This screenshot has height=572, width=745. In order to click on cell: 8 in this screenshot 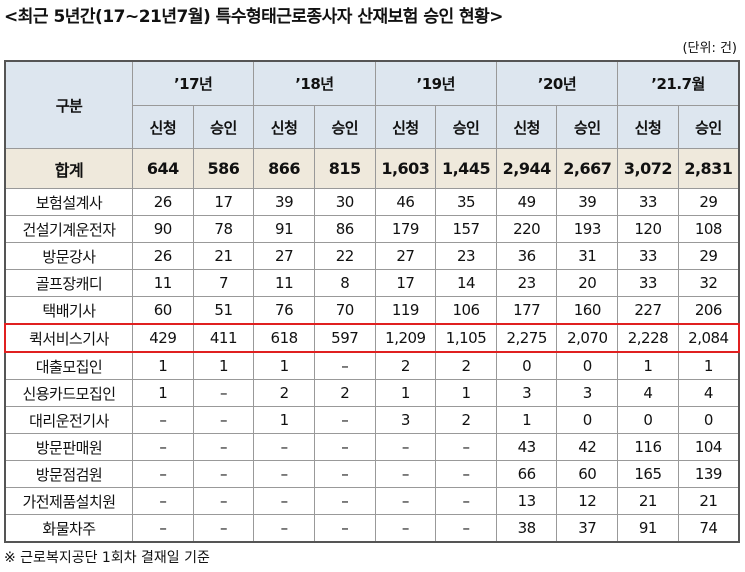, I will do `click(344, 283)`.